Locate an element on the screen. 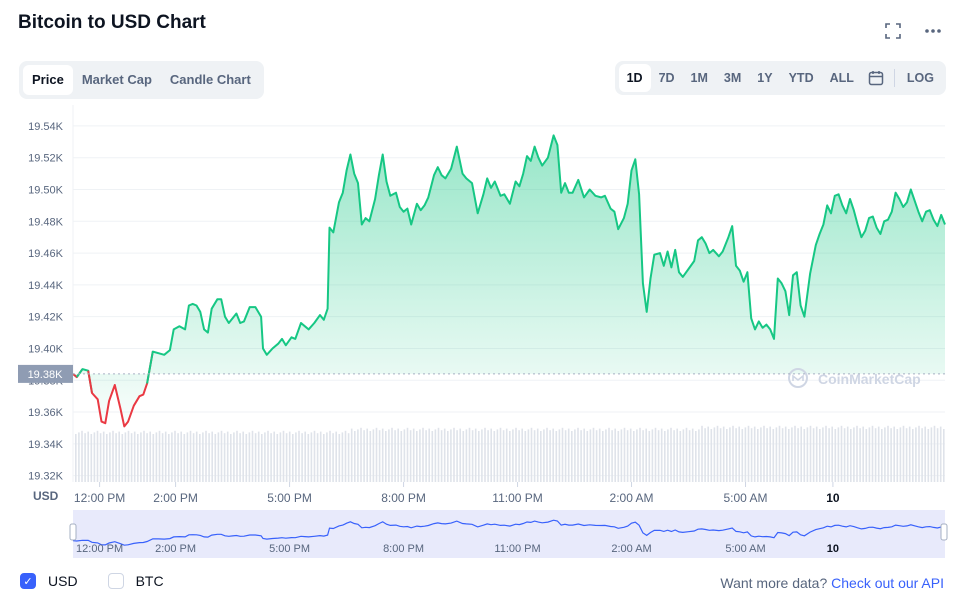 This screenshot has height=604, width=966. watermark-text: CoinMarketCap is located at coordinates (869, 379).